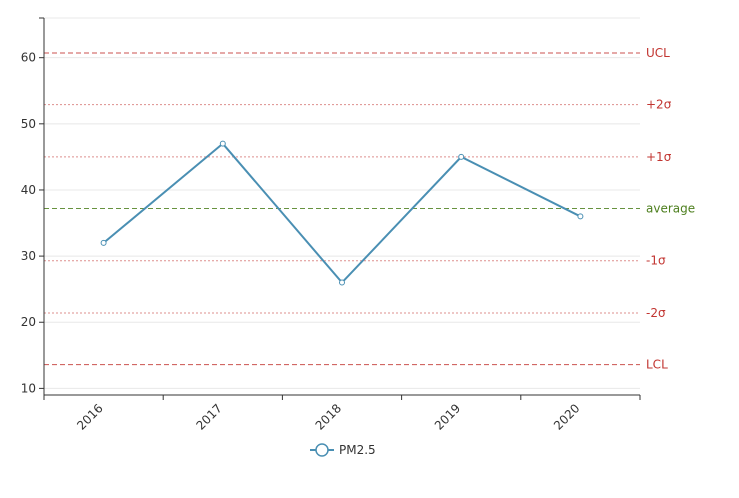 The image size is (739, 498). What do you see at coordinates (89, 416) in the screenshot?
I see `x-tick-label: 2016` at bounding box center [89, 416].